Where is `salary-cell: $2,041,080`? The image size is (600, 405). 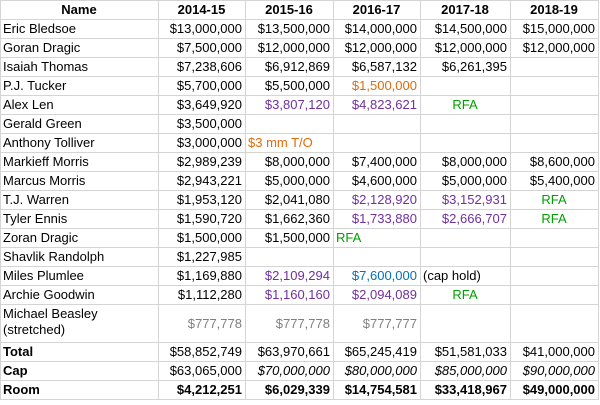
salary-cell: $2,041,080 is located at coordinates (289, 200).